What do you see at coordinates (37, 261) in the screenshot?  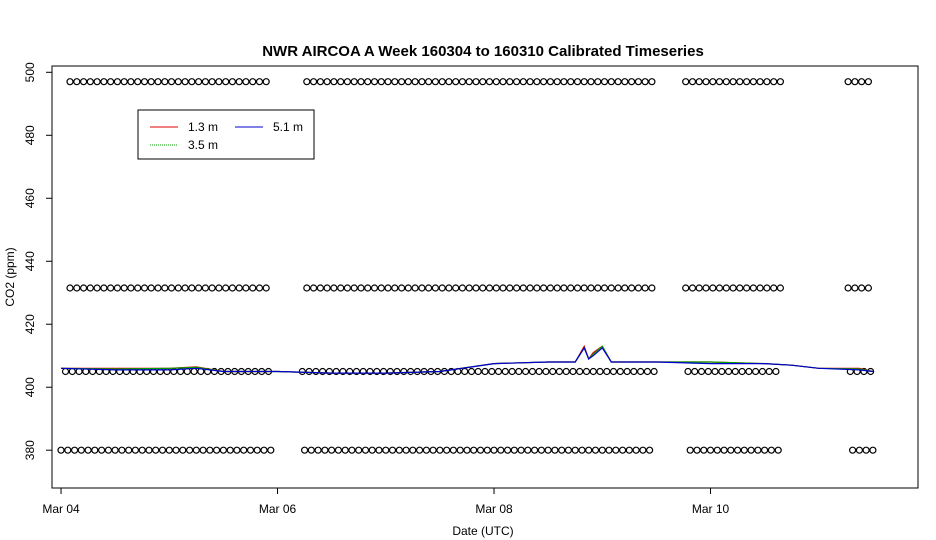 I see `y-axis: 380 400 420 440 460 480 500` at bounding box center [37, 261].